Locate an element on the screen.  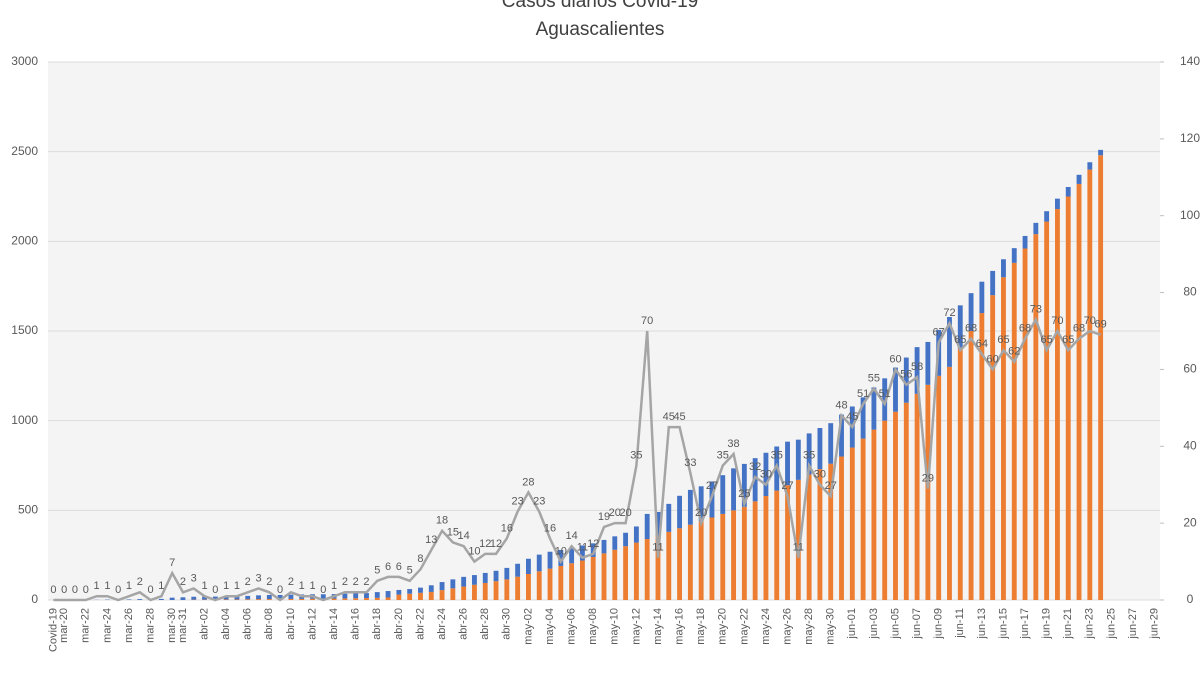
y2-tick-label: 80 is located at coordinates (1190, 292).